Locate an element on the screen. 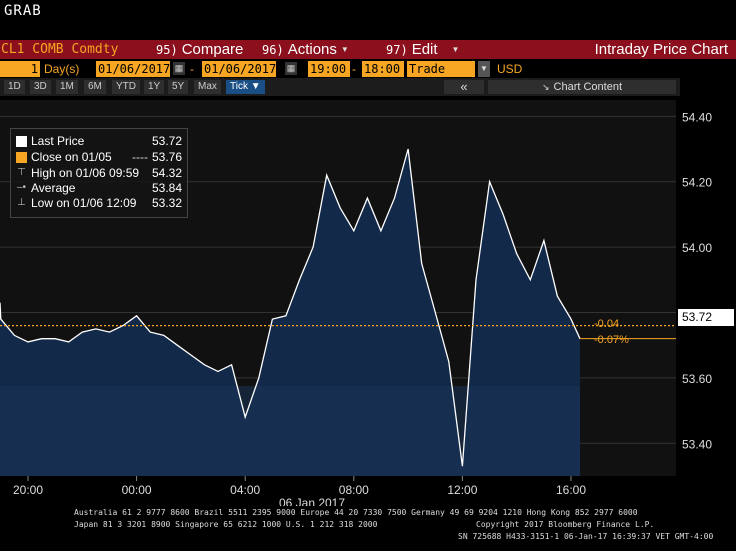 Image resolution: width=736 pixels, height=551 pixels. x-tick-label: 12:00 is located at coordinates (462, 490).